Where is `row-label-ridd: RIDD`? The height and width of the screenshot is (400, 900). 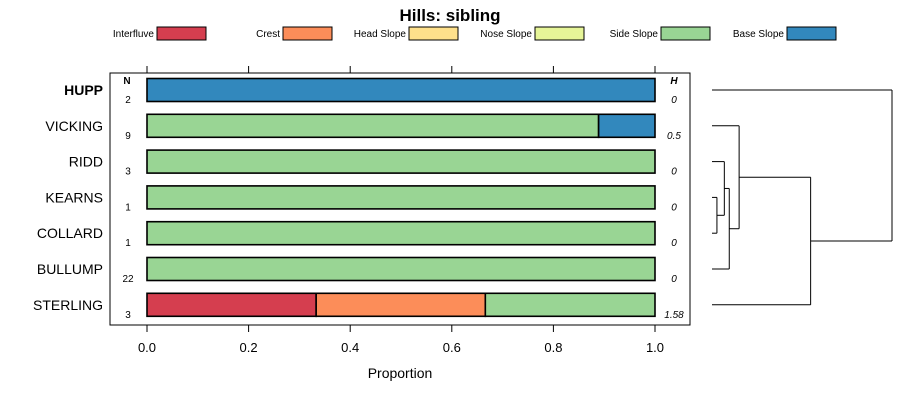 row-label-ridd: RIDD is located at coordinates (86, 162).